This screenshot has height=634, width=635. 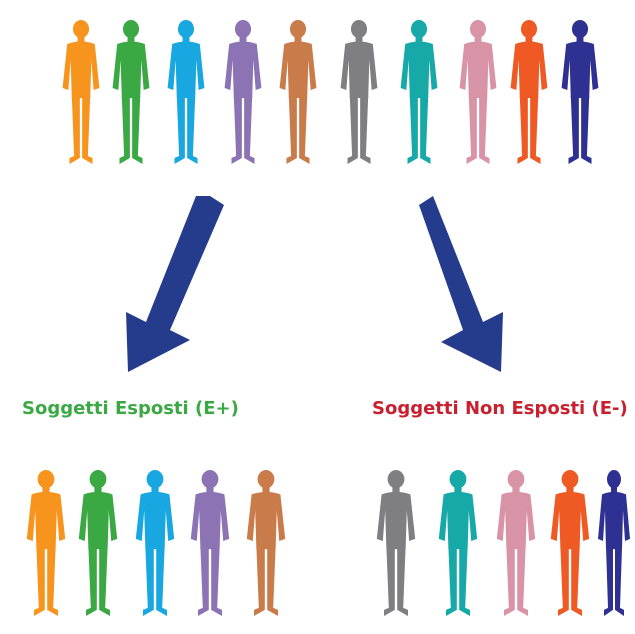 What do you see at coordinates (461, 284) in the screenshot?
I see `arrow-right-icon` at bounding box center [461, 284].